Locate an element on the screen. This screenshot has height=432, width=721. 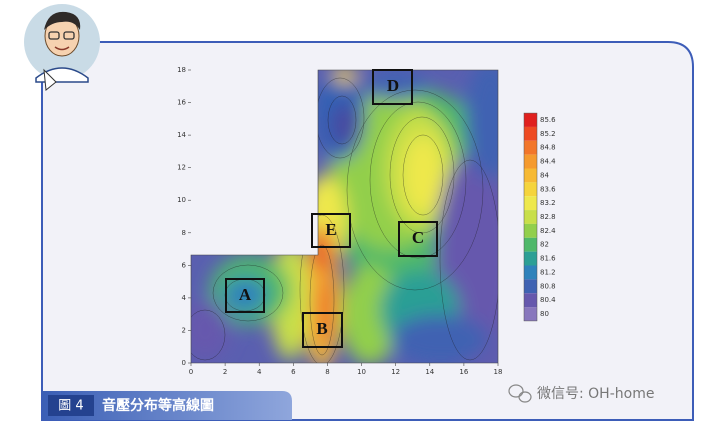
x-tick-label: 6 is located at coordinates (293, 372).